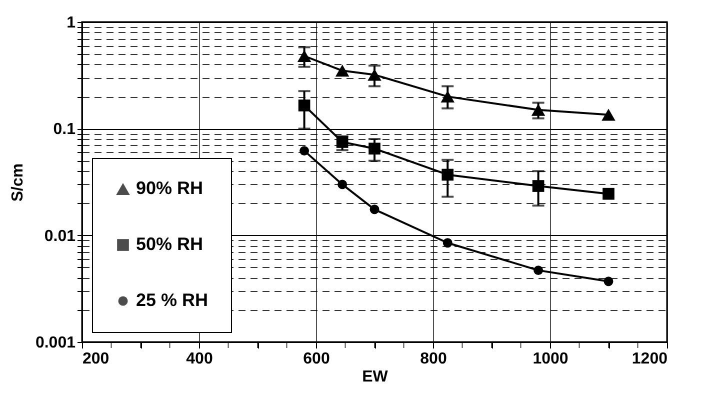 The height and width of the screenshot is (407, 718). What do you see at coordinates (375, 377) in the screenshot?
I see `x-axis-title: EW` at bounding box center [375, 377].